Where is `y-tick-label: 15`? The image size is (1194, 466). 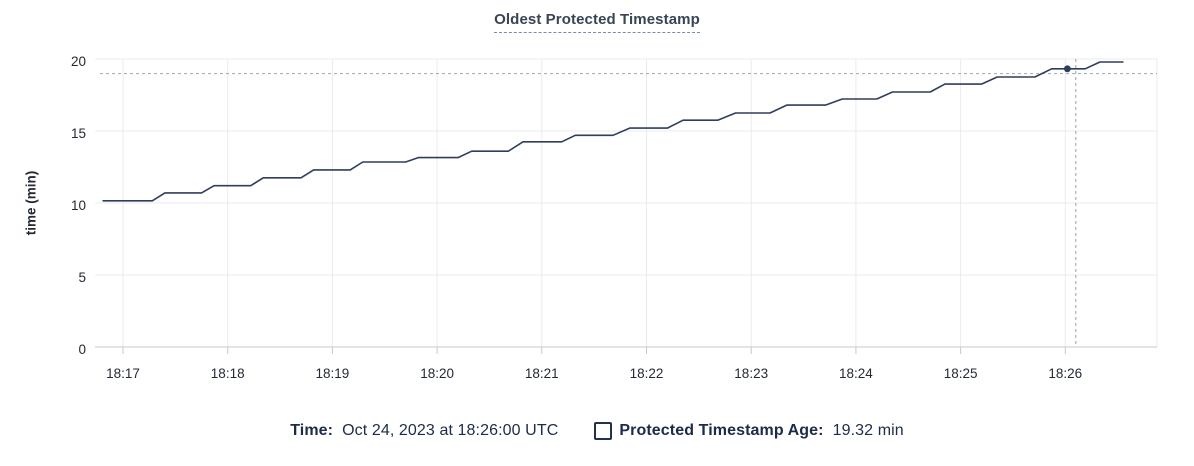
y-tick-label: 15 is located at coordinates (78, 133).